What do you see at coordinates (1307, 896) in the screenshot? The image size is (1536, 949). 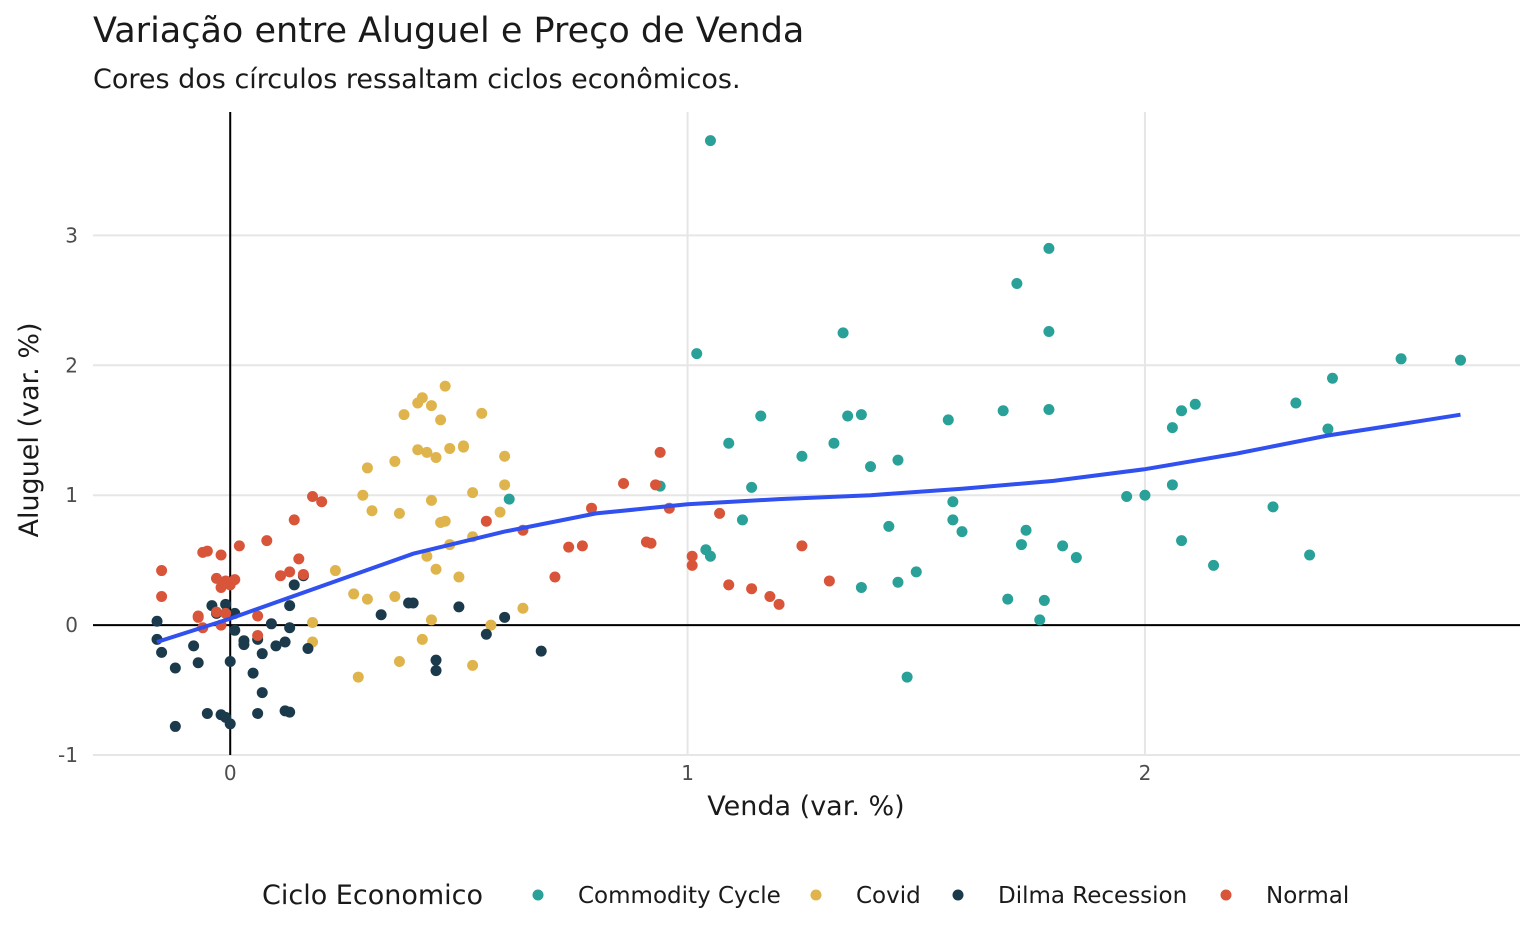 I see `legend-label-normal: Normal` at bounding box center [1307, 896].